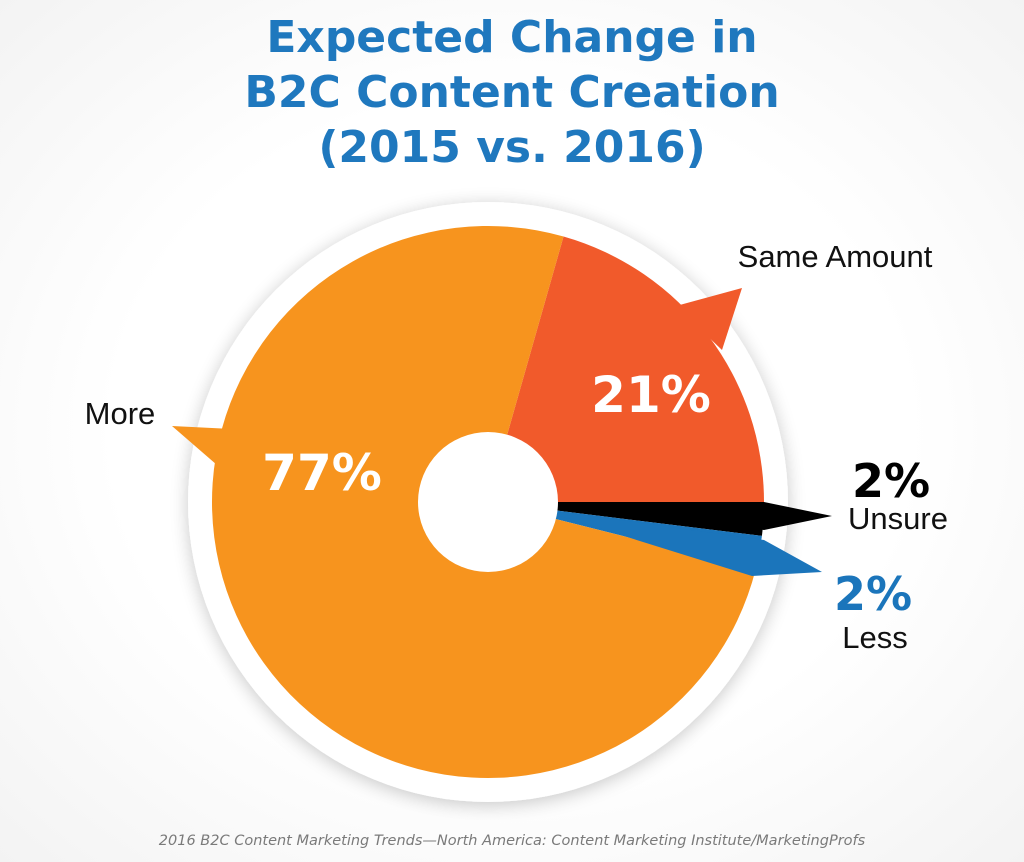 Image resolution: width=1024 pixels, height=862 pixels. Describe the element at coordinates (835, 256) in the screenshot. I see `same-amount-label: Same Amount` at that location.